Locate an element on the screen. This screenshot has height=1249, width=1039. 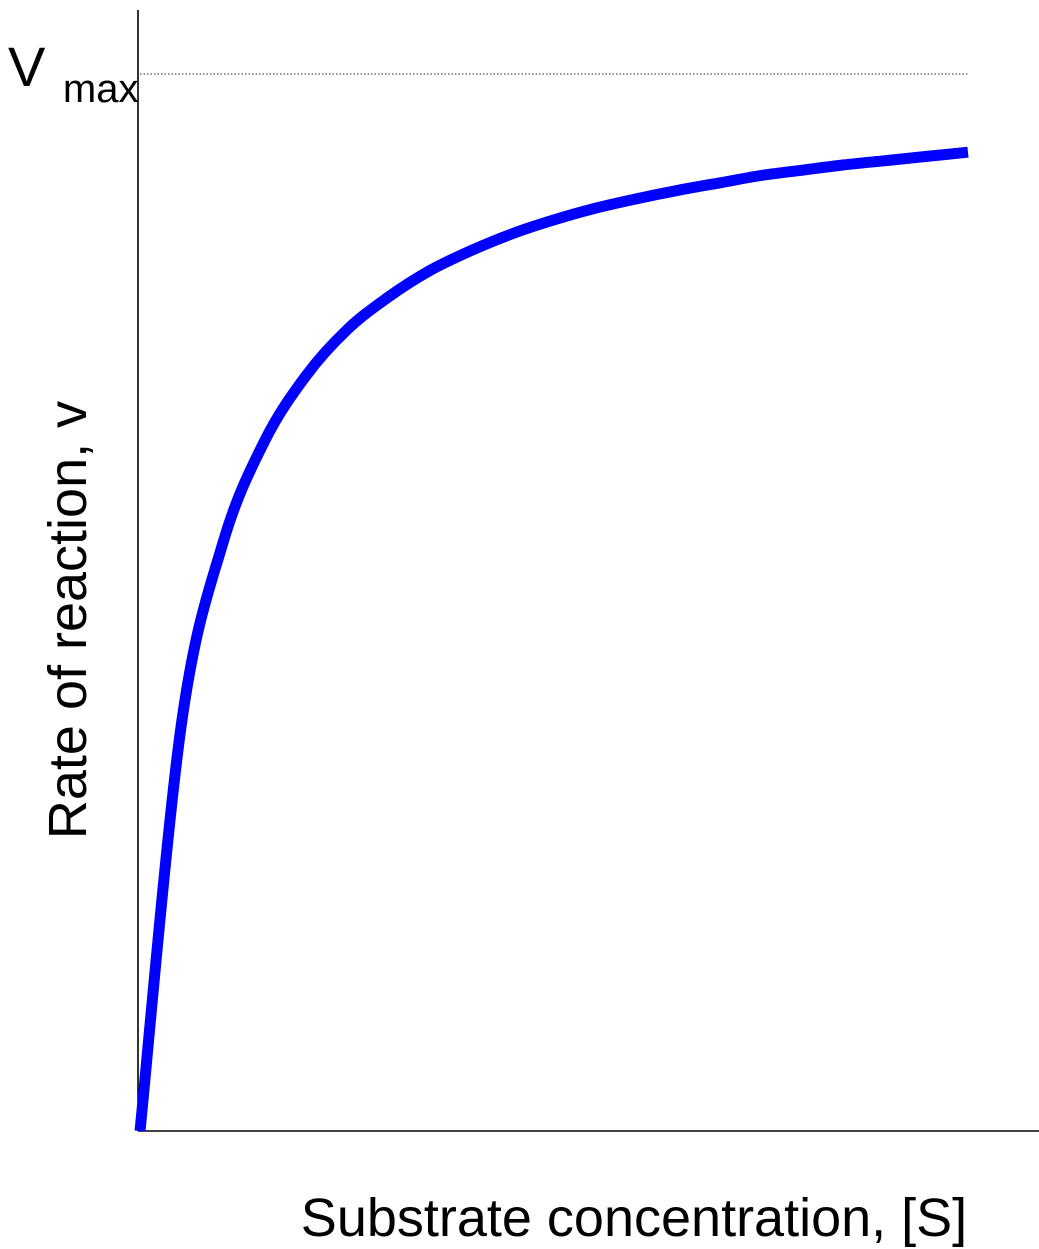
x-axis-label: Substrate concentration, [S] is located at coordinates (634, 1218).